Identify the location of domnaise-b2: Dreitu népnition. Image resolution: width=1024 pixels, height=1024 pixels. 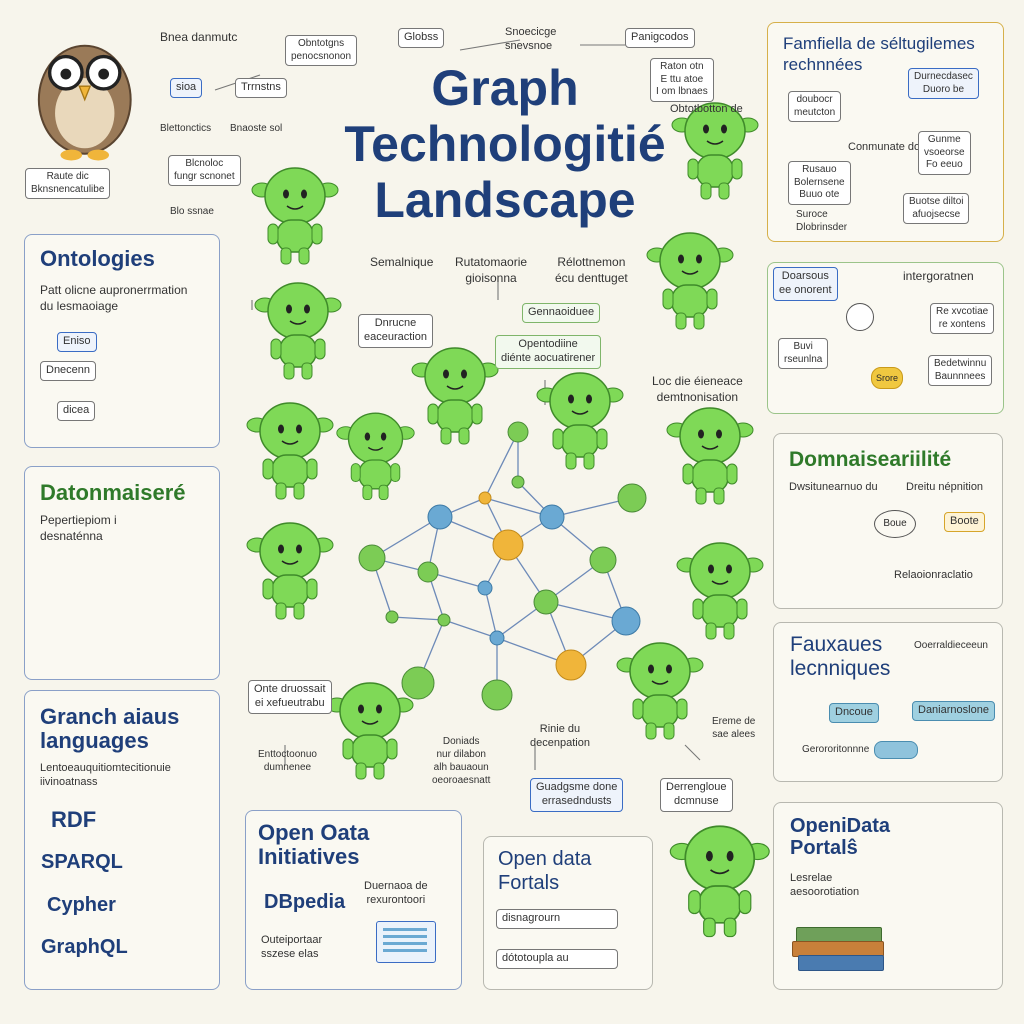
(945, 487).